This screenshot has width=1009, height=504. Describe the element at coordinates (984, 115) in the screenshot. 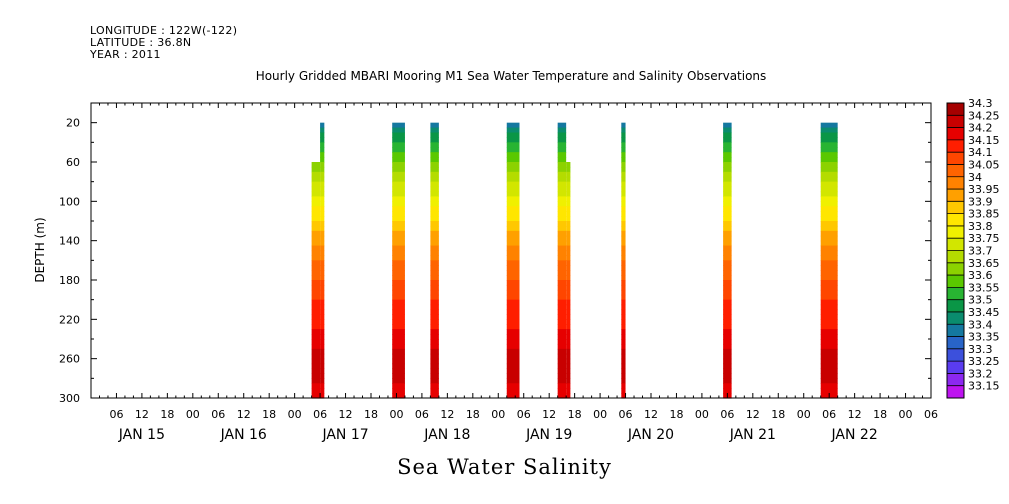

I see `colorbar-label: 34.25` at that location.